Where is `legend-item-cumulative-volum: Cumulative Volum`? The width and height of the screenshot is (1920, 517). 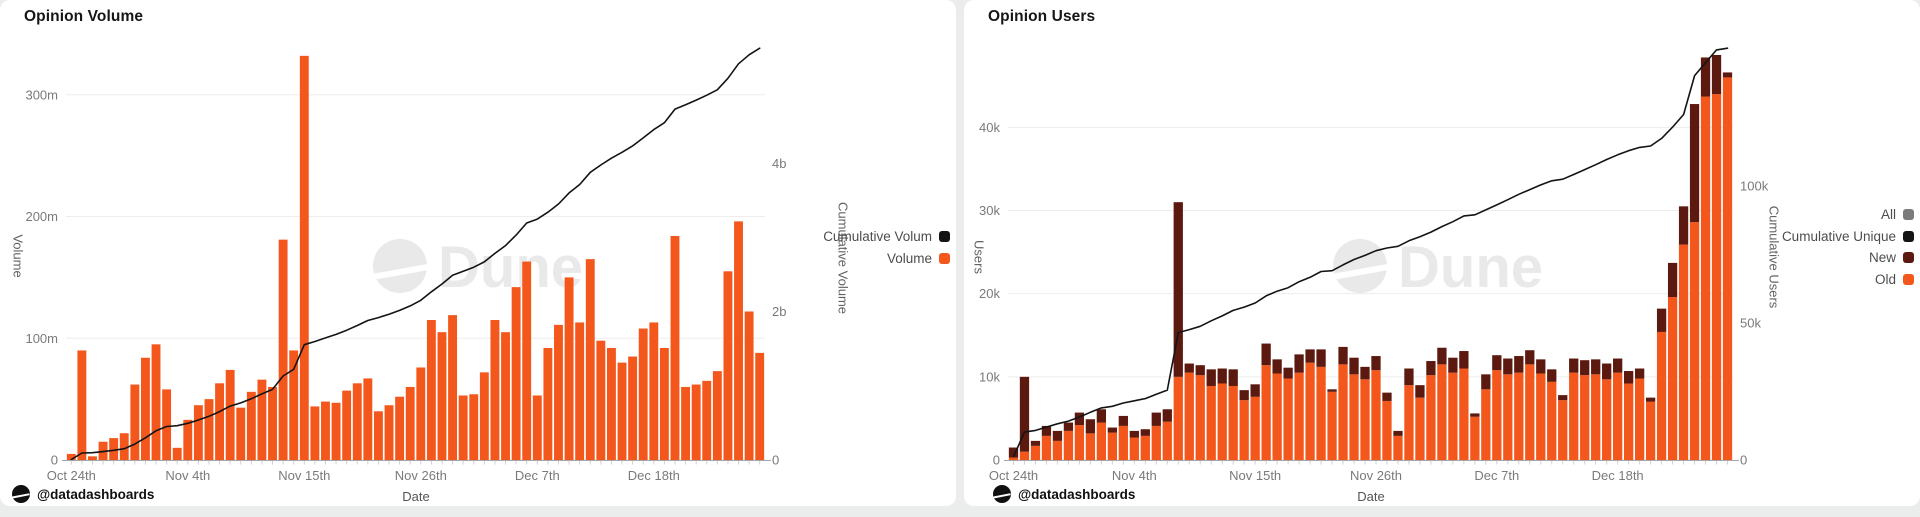 legend-item-cumulative-volum: Cumulative Volum is located at coordinates (886, 237).